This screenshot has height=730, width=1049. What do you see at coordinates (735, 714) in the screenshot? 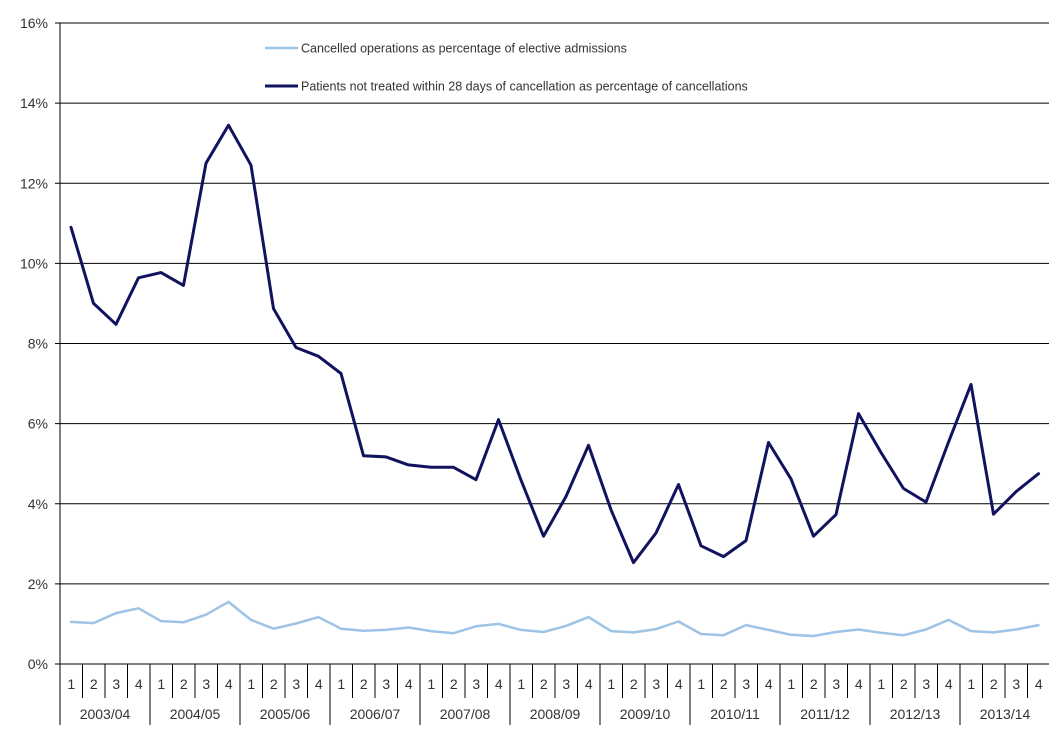
I see `x-tick-year-label: 2010/11` at bounding box center [735, 714].